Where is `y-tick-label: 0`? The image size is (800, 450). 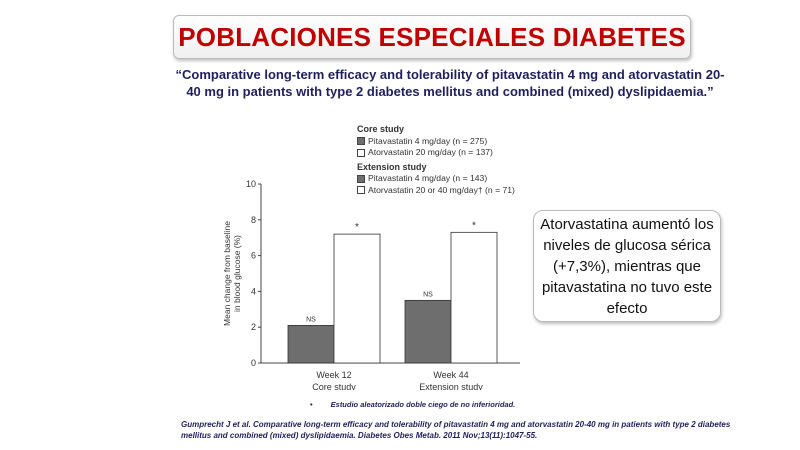
y-tick-label: 0 is located at coordinates (253, 363).